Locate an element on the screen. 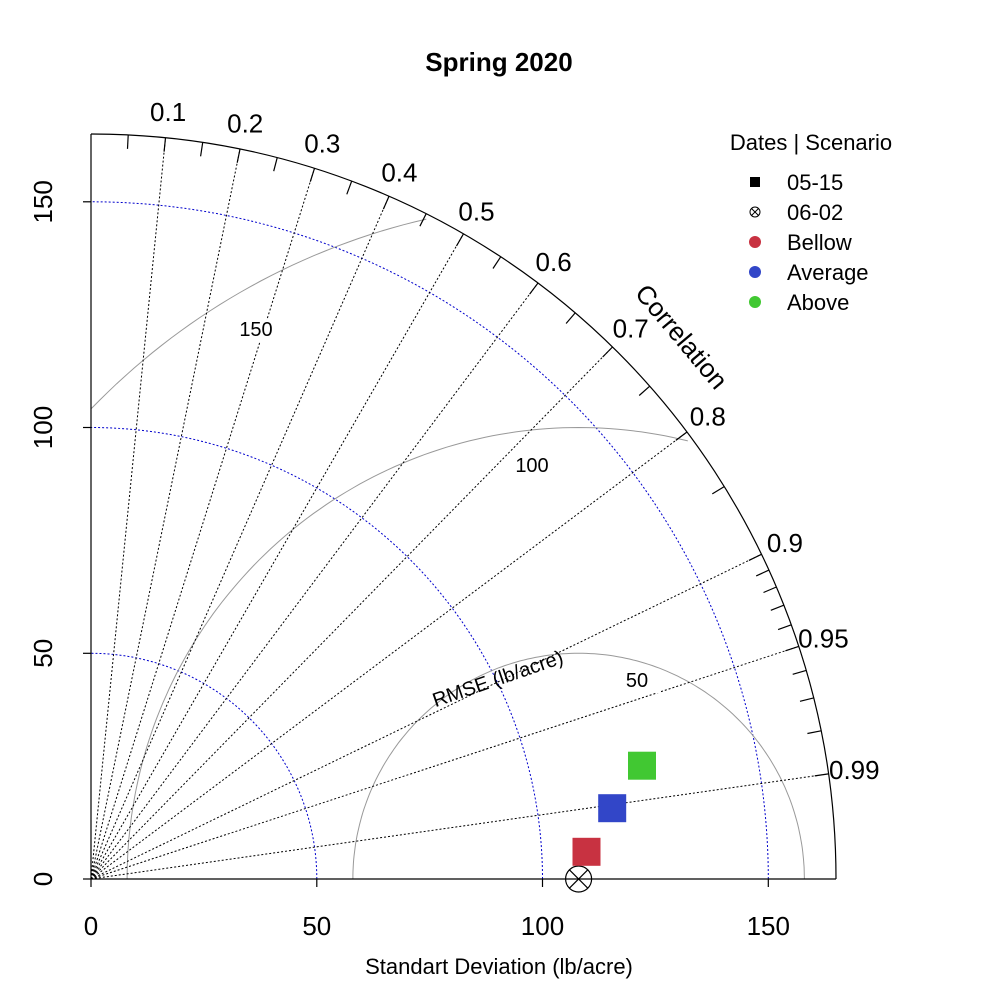 The height and width of the screenshot is (1000, 1000). legend-item-label: Average is located at coordinates (828, 272).